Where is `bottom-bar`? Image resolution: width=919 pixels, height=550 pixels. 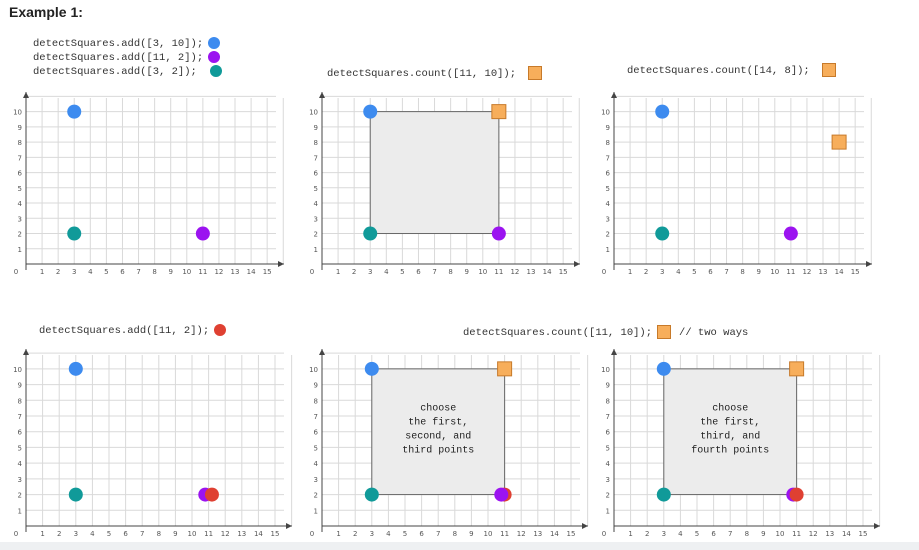 bottom-bar is located at coordinates (459, 546).